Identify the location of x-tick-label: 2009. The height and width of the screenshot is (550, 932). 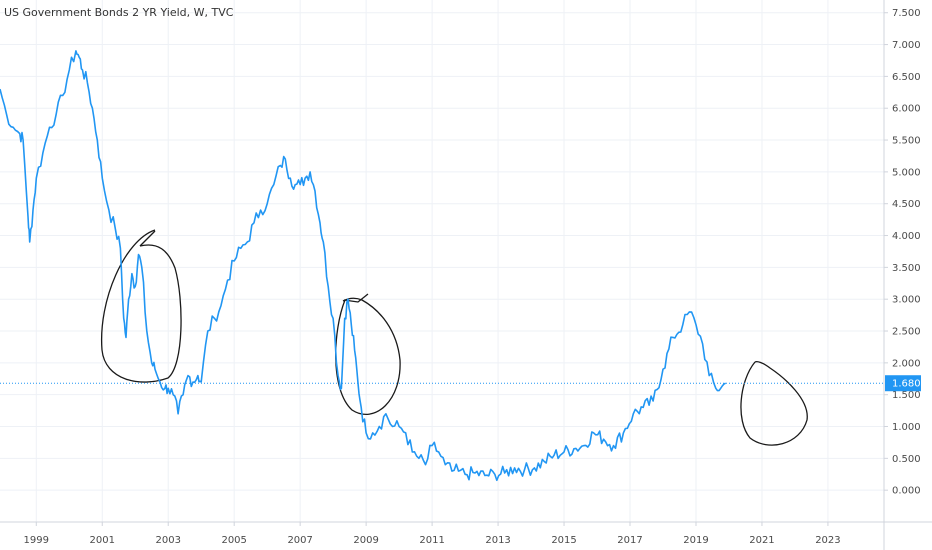
(365, 540).